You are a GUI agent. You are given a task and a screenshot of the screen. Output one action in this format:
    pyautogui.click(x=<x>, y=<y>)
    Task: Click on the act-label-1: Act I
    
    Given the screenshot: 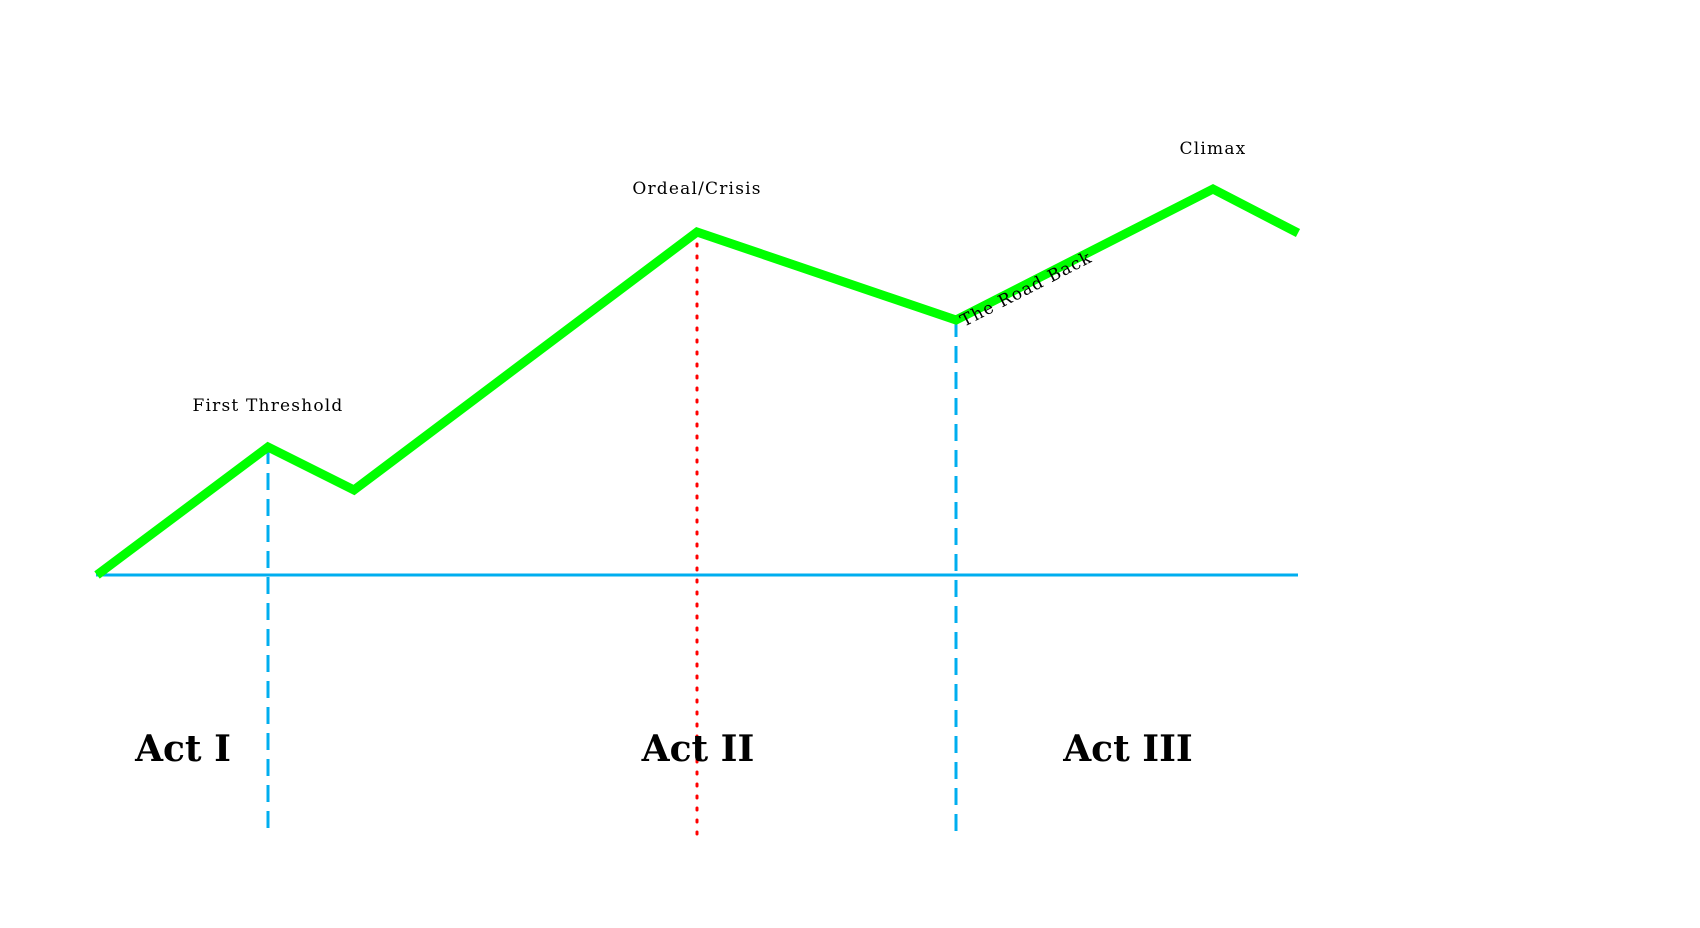 What is the action you would take?
    pyautogui.click(x=182, y=749)
    